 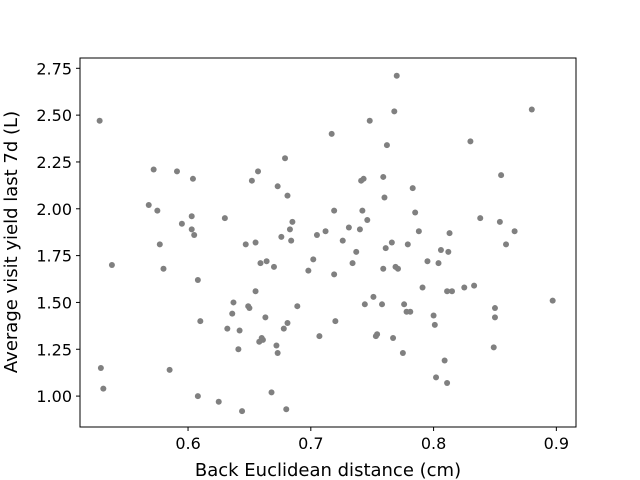 I want to click on y-axis: 1.00 1.25 1.50 1.75 2.00 2.25 2.50 2.75, so click(x=58, y=232).